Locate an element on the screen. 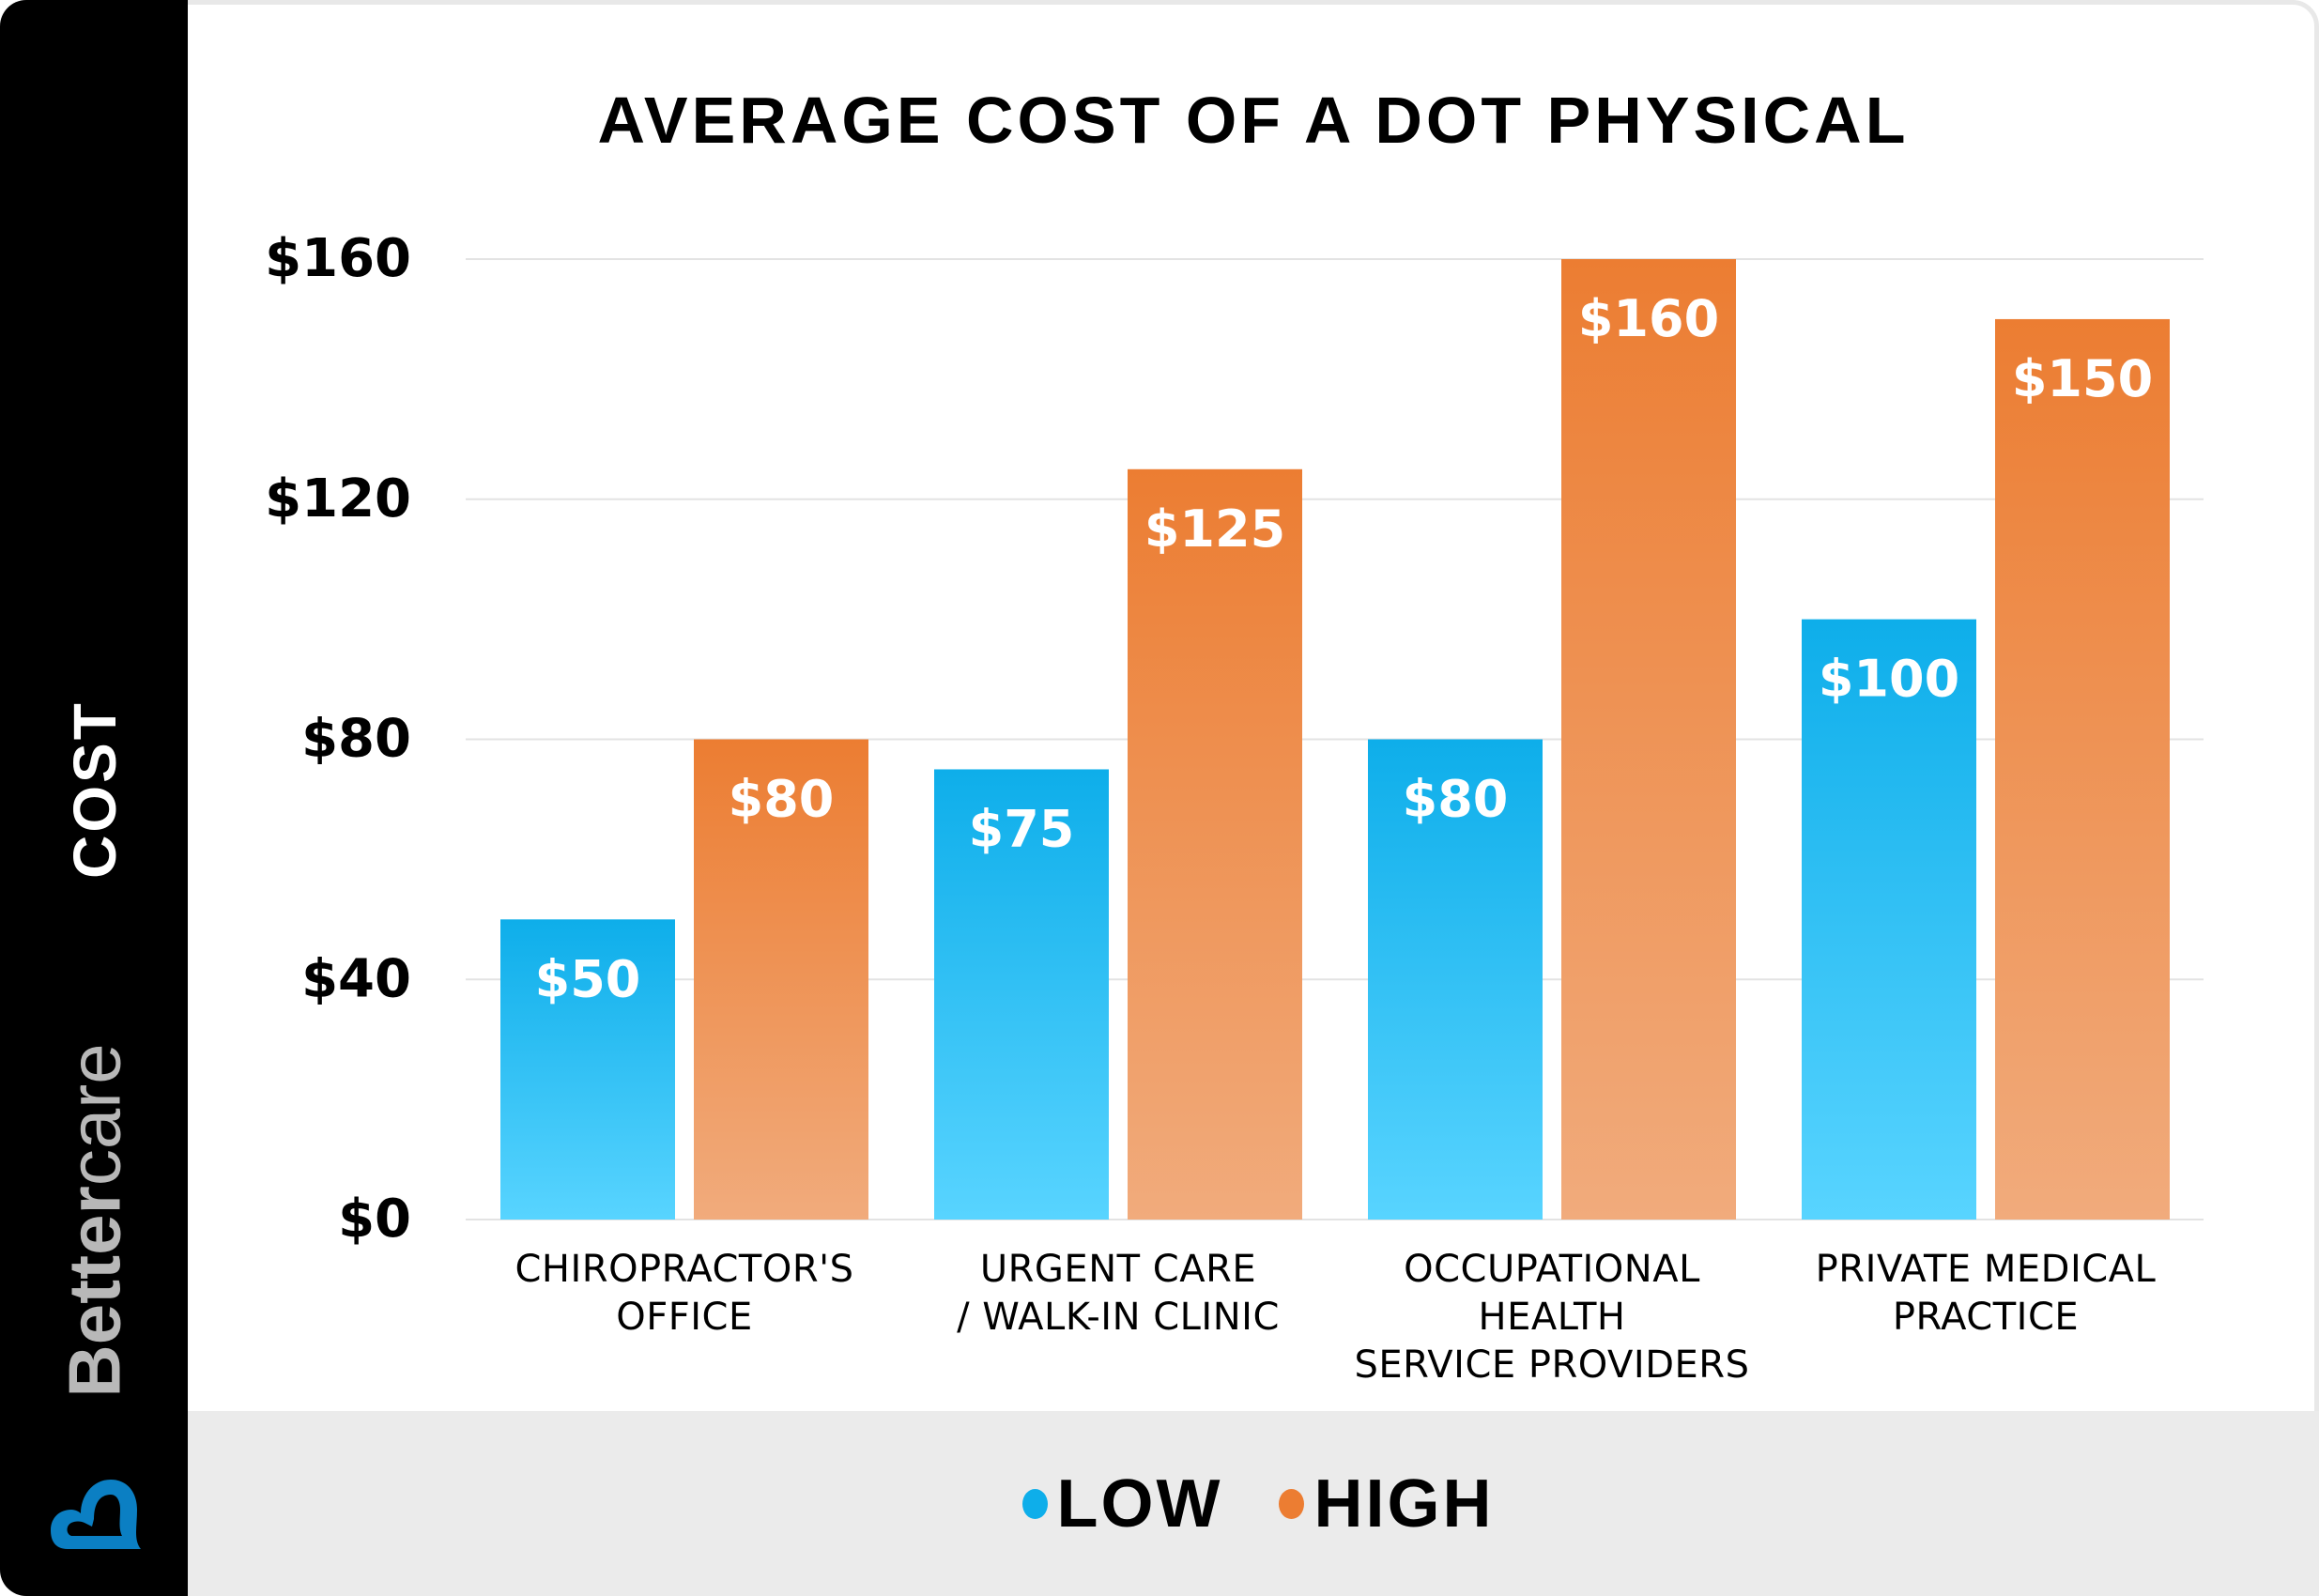 This screenshot has height=1596, width=2319. legend-item-high: HIGH is located at coordinates (1387, 1504).